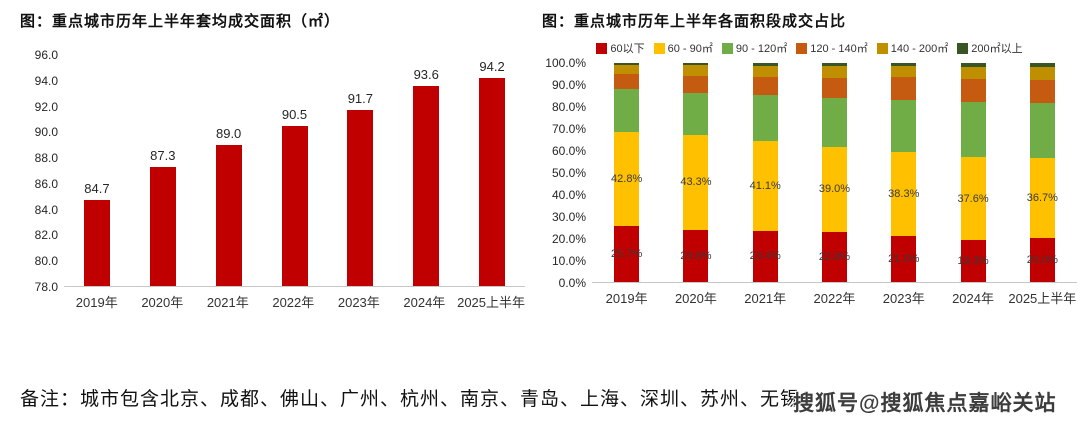  Describe the element at coordinates (572, 283) in the screenshot. I see `y-axis-tick-label: 0.0%` at that location.